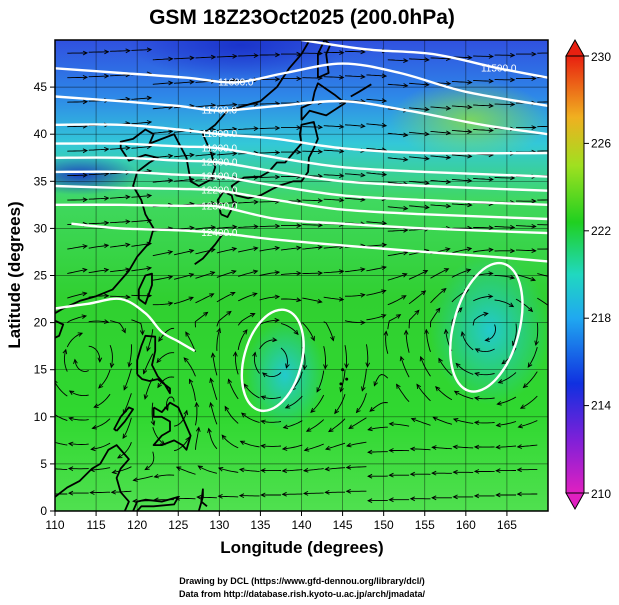 This screenshot has height=605, width=619. Describe the element at coordinates (54, 525) in the screenshot. I see `x-tick-label: 110` at that location.